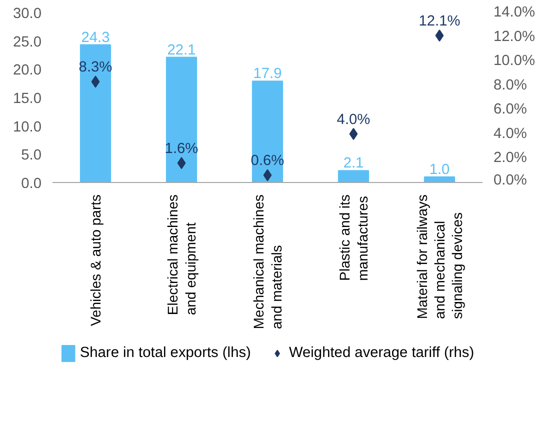  I want to click on y-tick-label: 30.0, so click(27, 14).